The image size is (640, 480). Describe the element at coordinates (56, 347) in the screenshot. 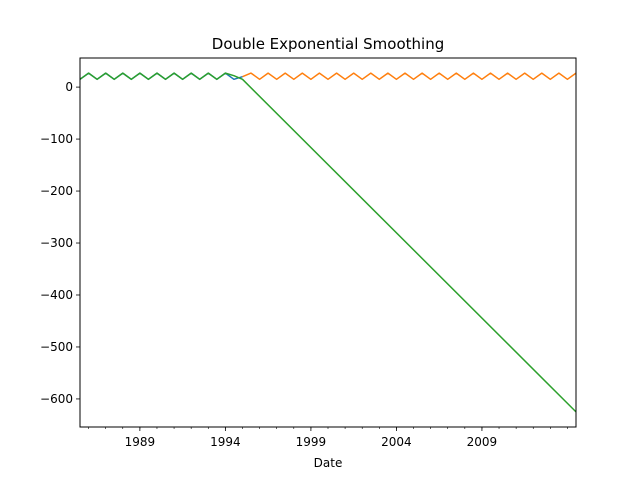

I see `y-tick-label: −500` at that location.